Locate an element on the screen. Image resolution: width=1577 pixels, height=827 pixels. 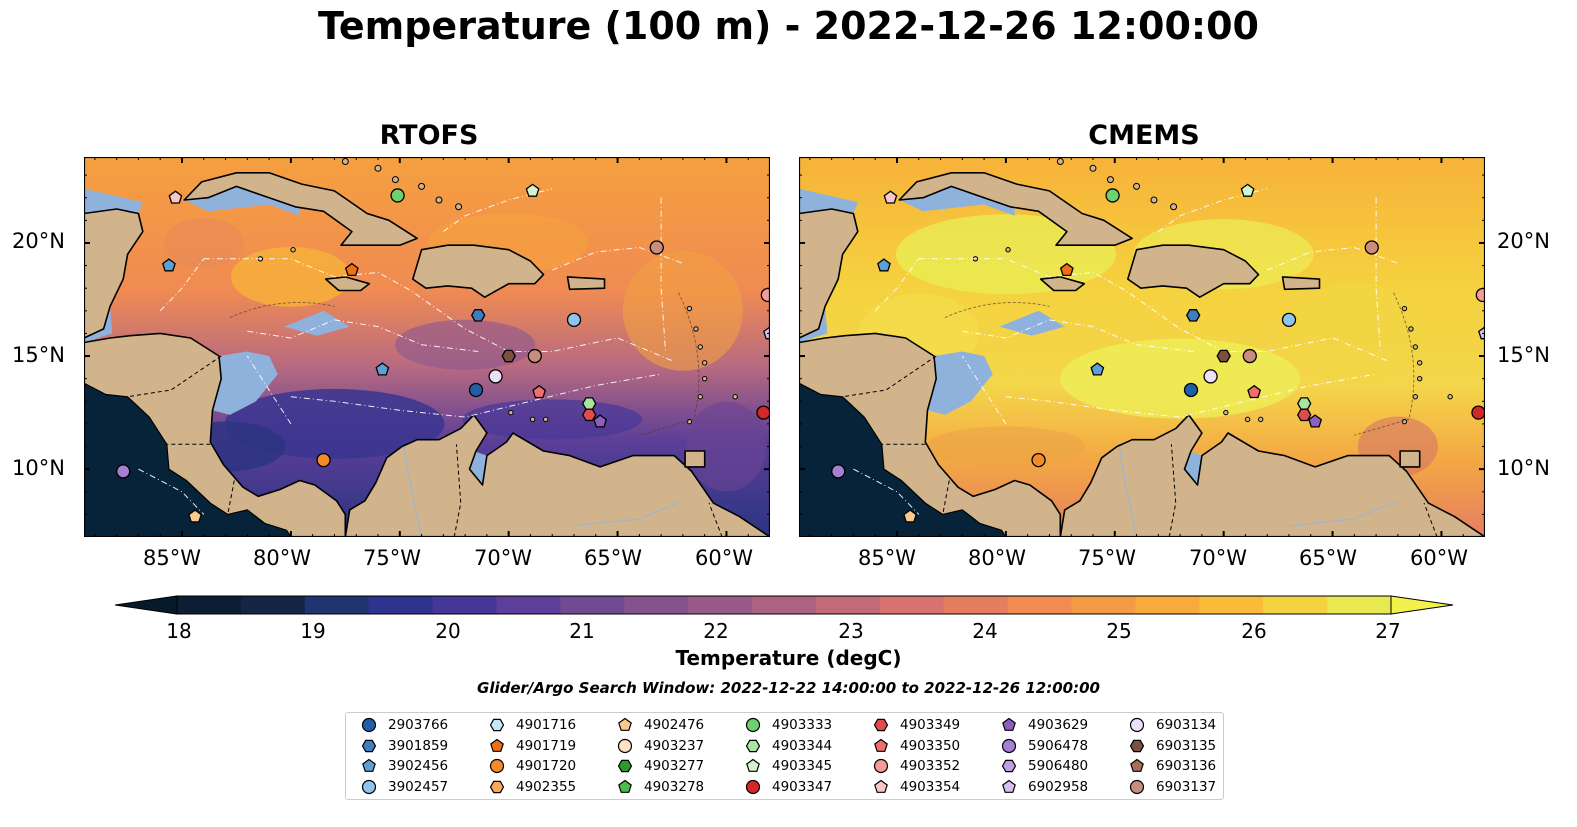
legend-label: 4903333 is located at coordinates (802, 725).